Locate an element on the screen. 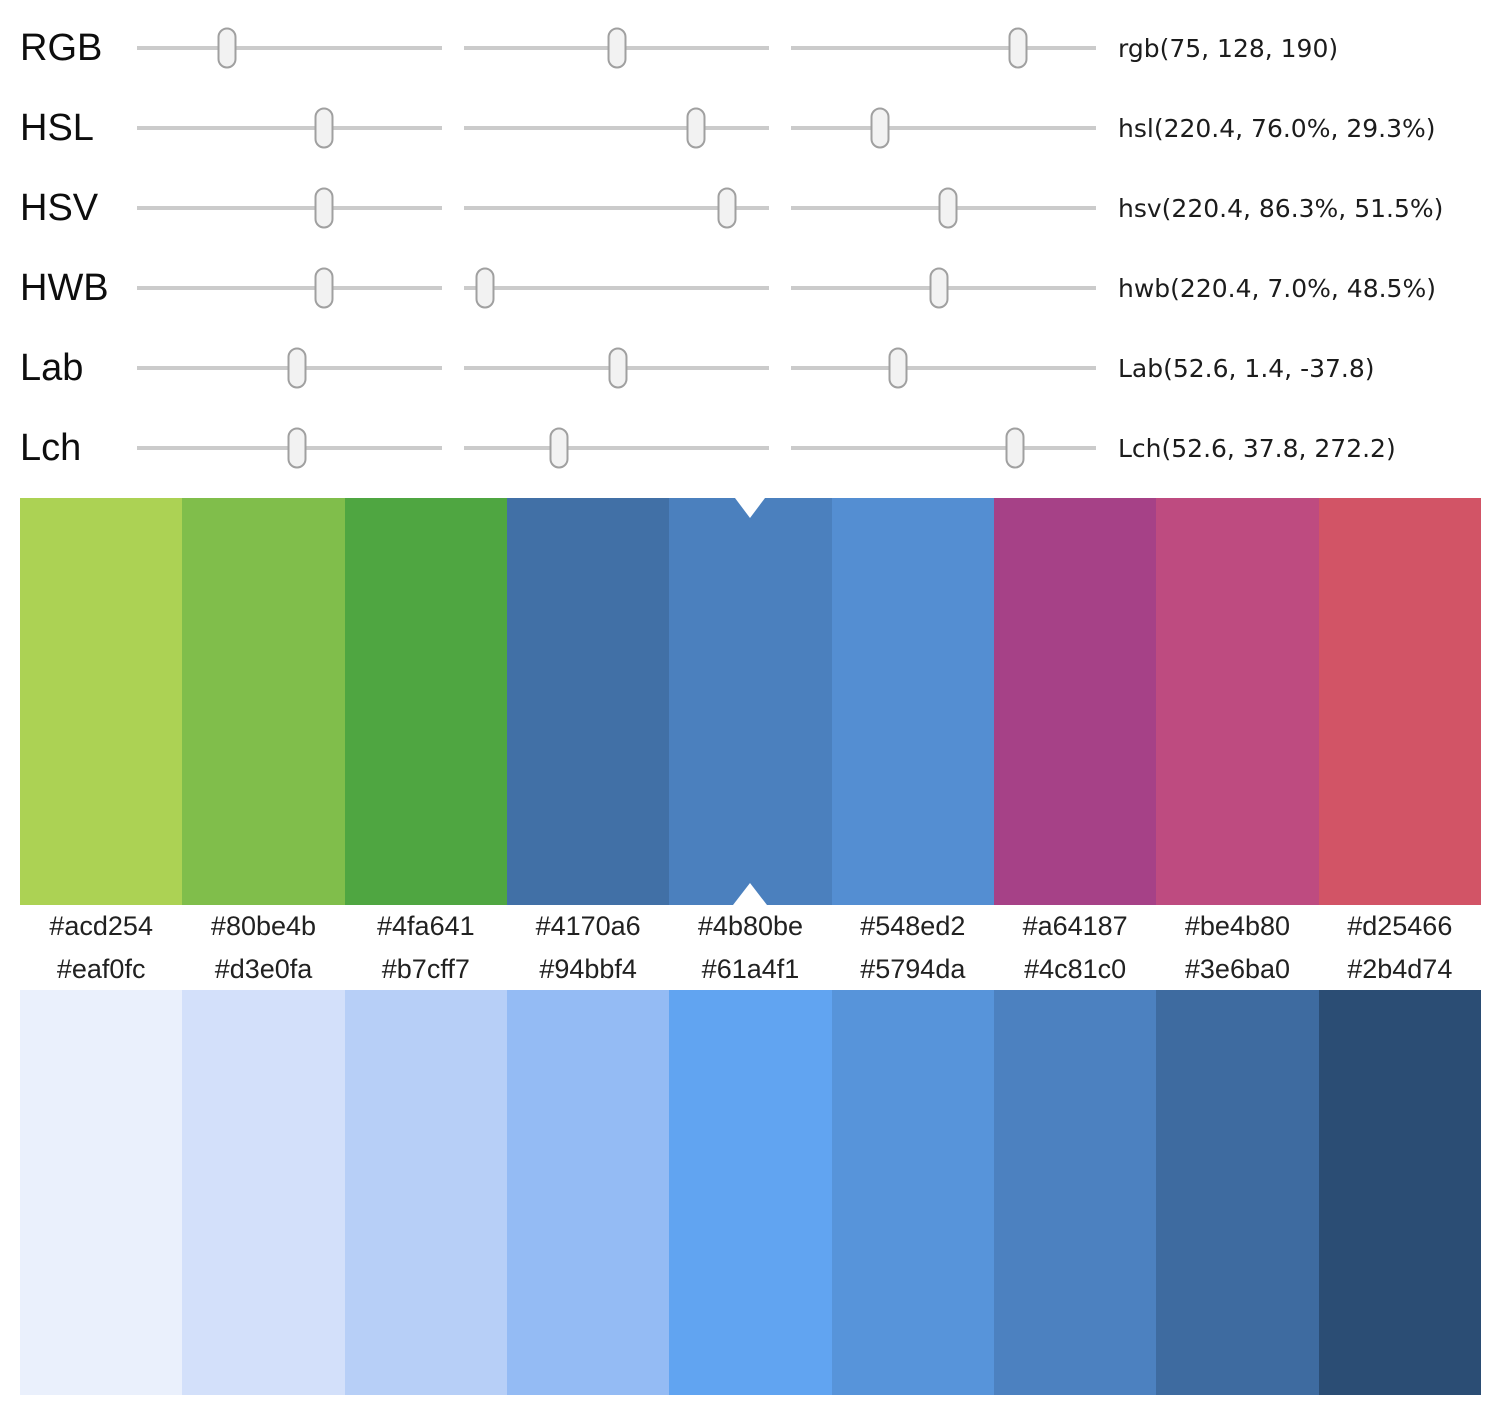 The image size is (1501, 1415). lch-h-slider-track is located at coordinates (943, 448).